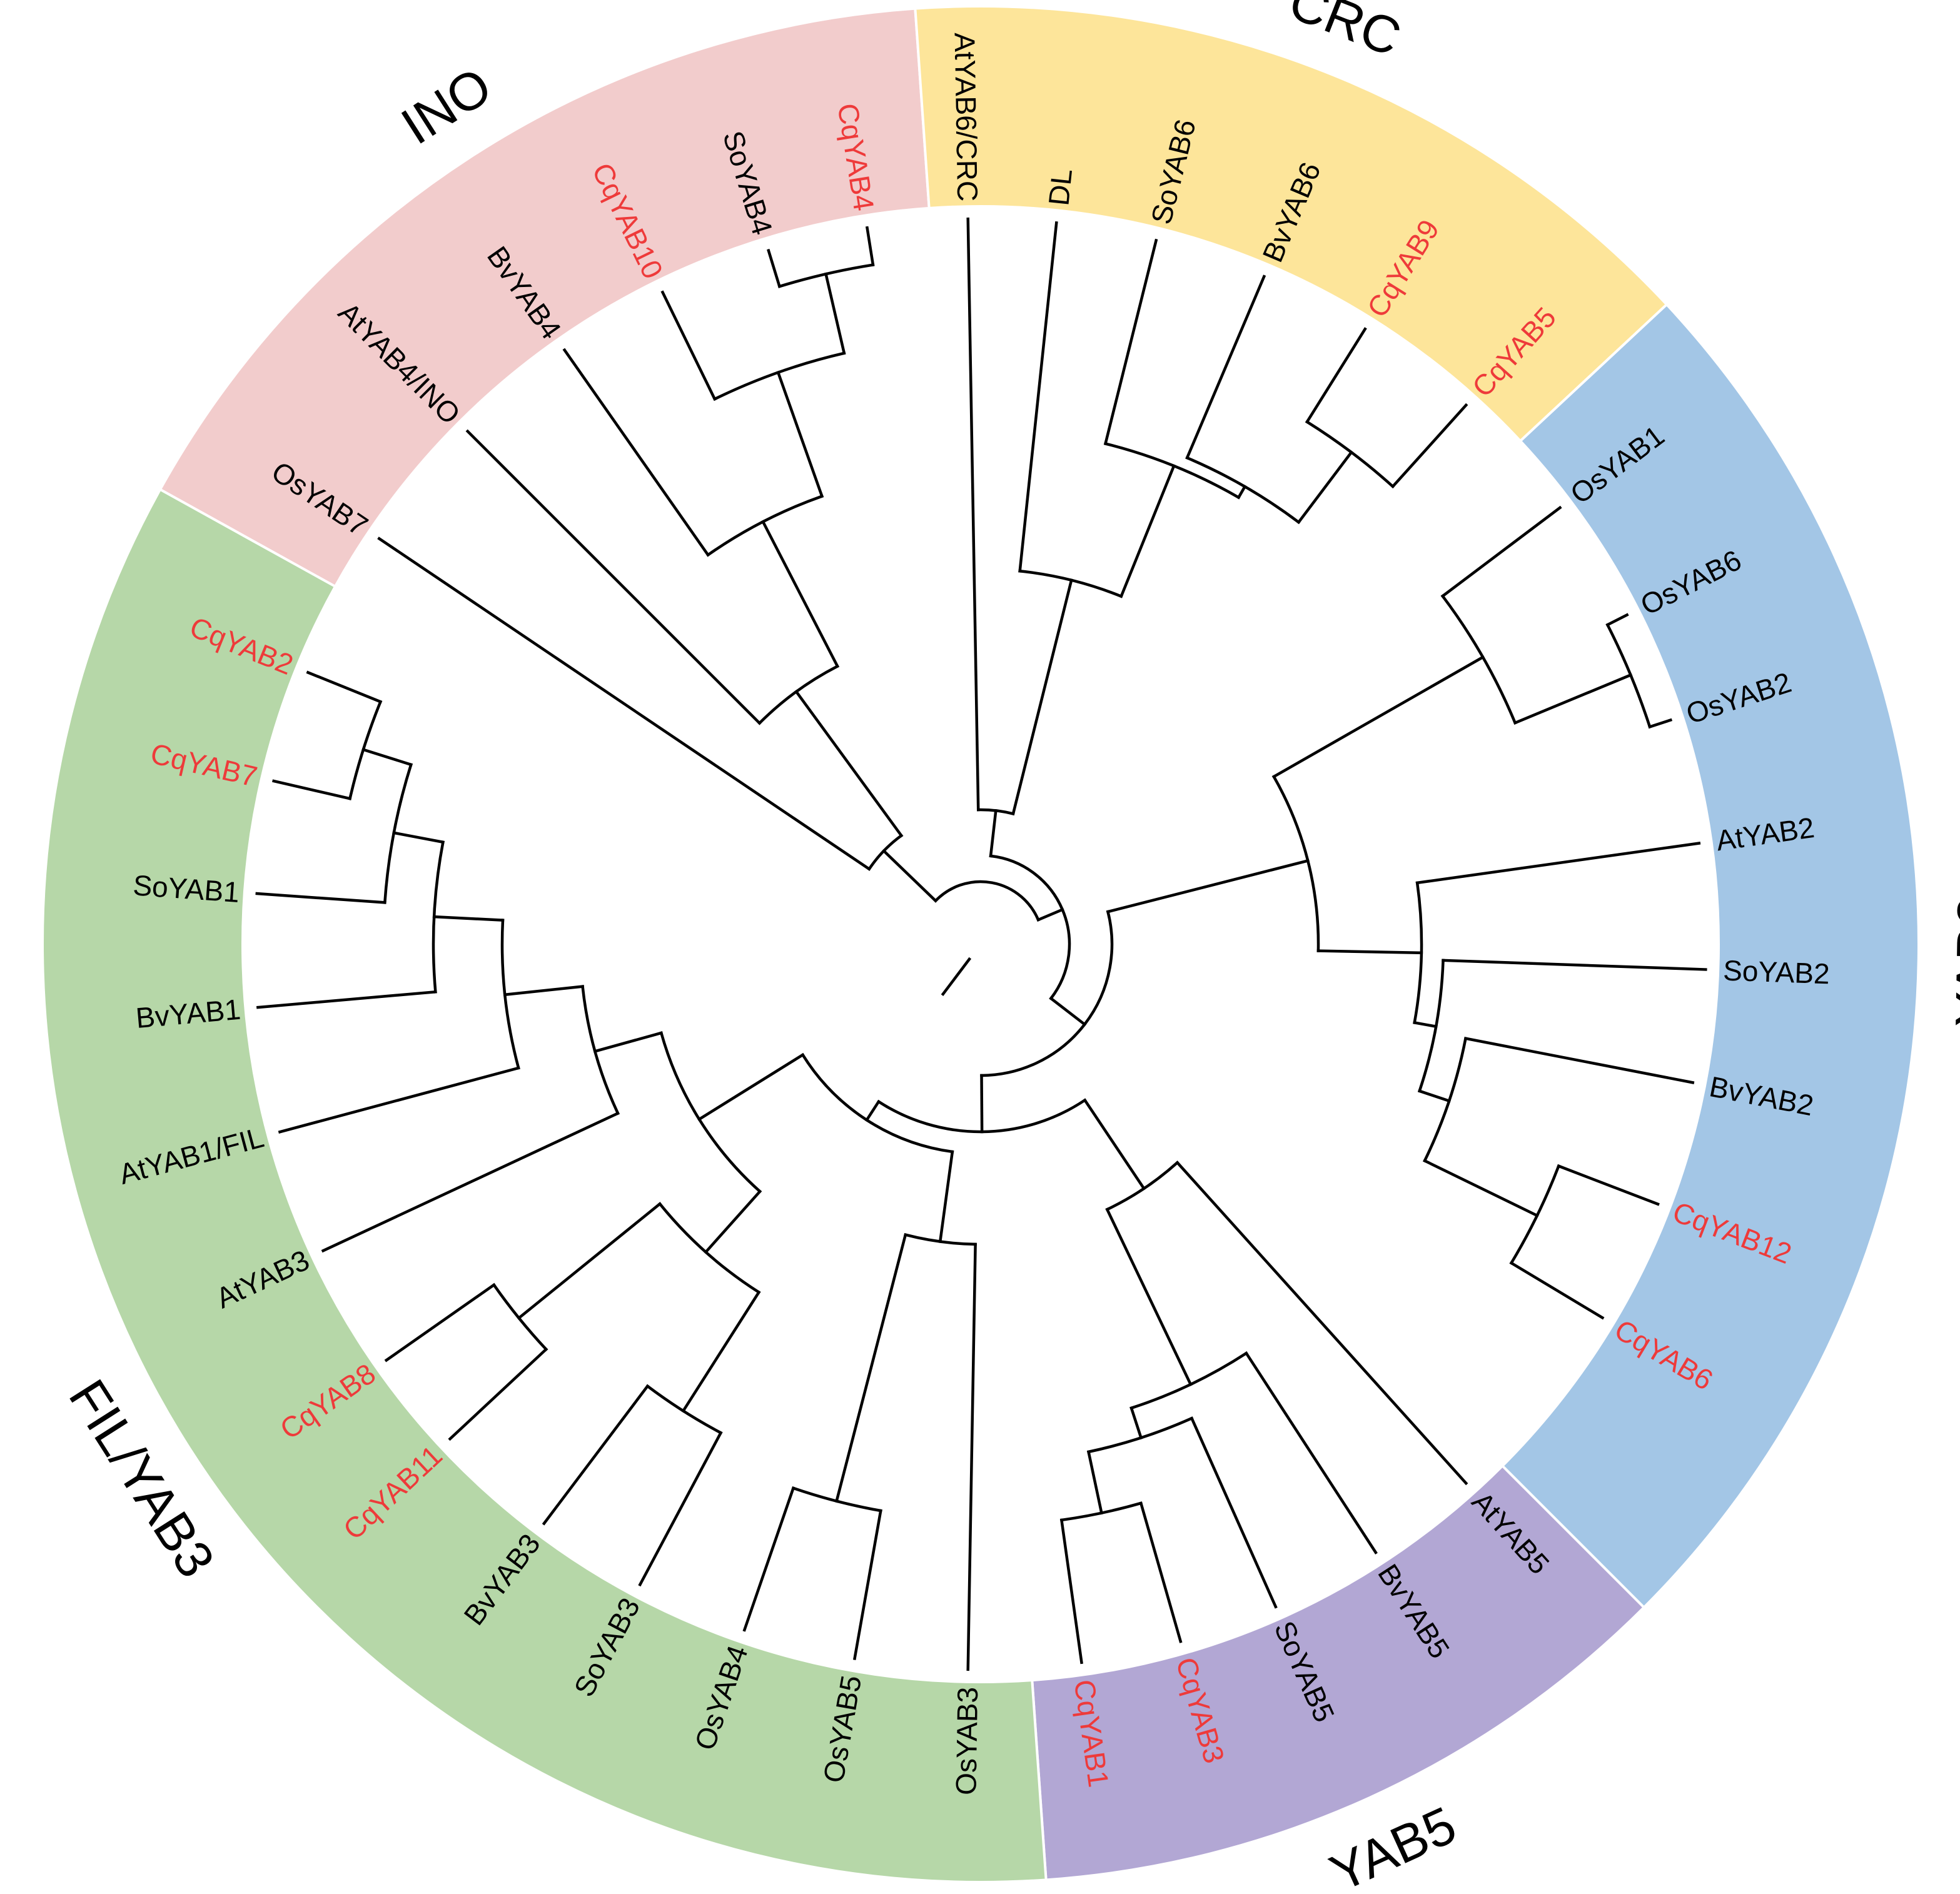 The height and width of the screenshot is (1894, 1960). I want to click on branch-n_yab1e, so click(387, 757).